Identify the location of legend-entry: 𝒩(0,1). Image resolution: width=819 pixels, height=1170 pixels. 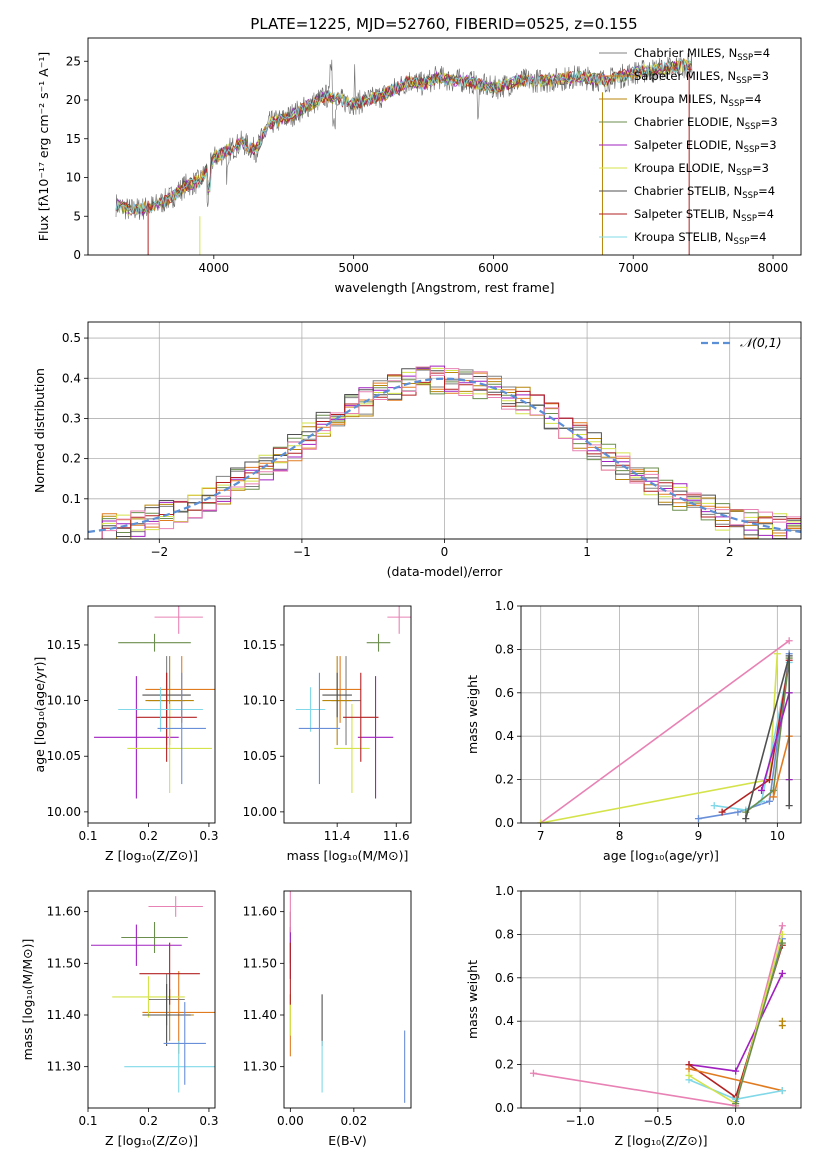
(761, 342).